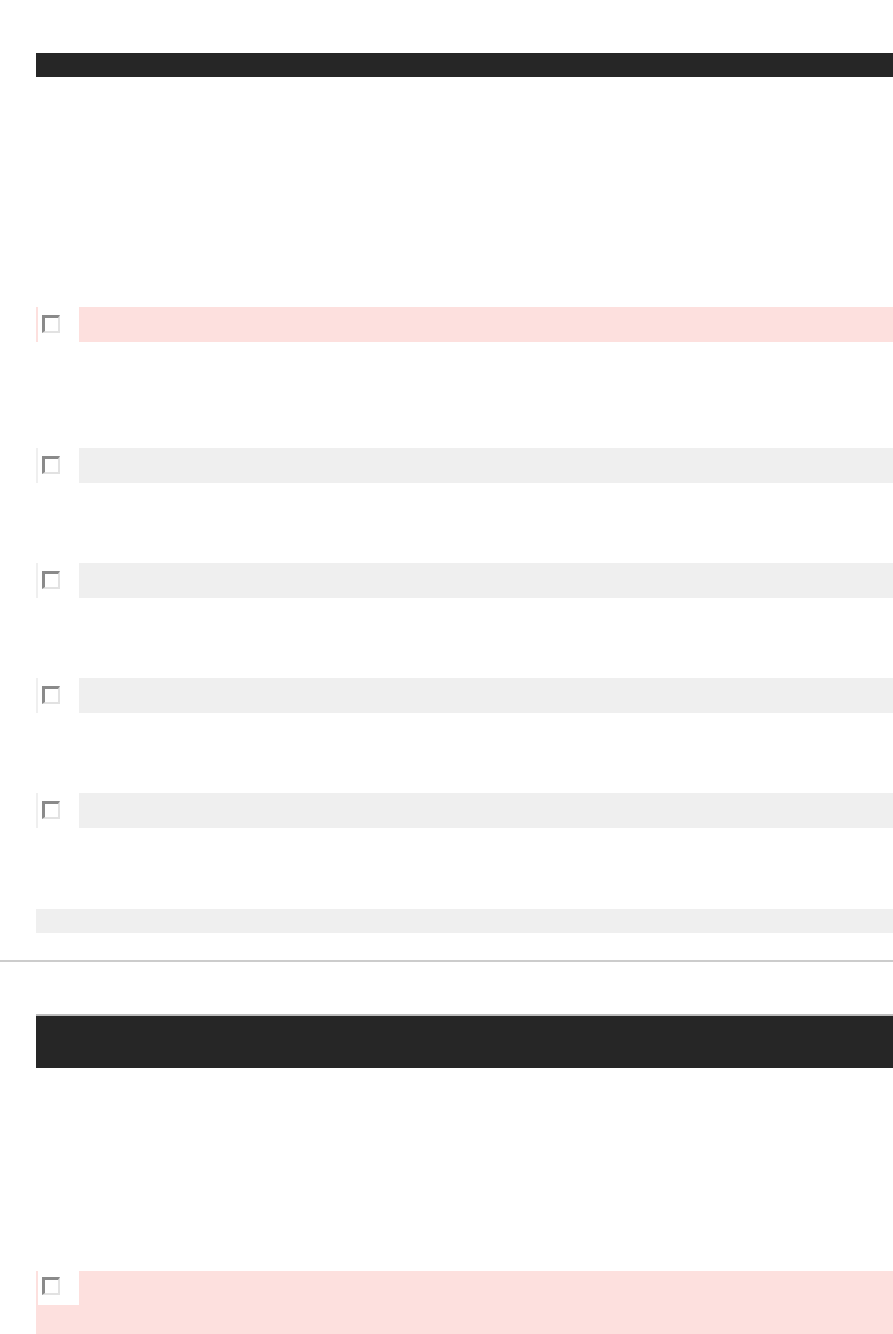 Image resolution: width=893 pixels, height=1334 pixels. What do you see at coordinates (464, 65) in the screenshot?
I see `section-1-header-bar` at bounding box center [464, 65].